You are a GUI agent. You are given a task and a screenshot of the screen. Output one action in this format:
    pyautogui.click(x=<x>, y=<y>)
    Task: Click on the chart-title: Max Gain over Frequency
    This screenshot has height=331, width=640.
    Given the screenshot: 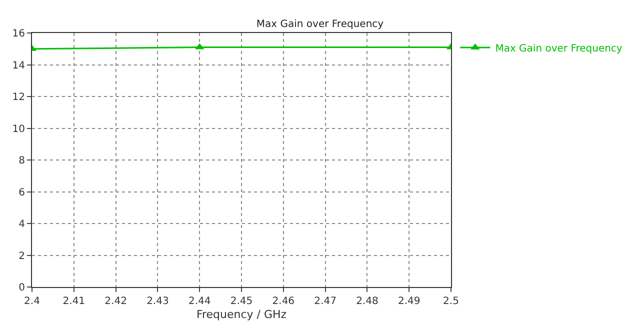 What is the action you would take?
    pyautogui.click(x=320, y=24)
    